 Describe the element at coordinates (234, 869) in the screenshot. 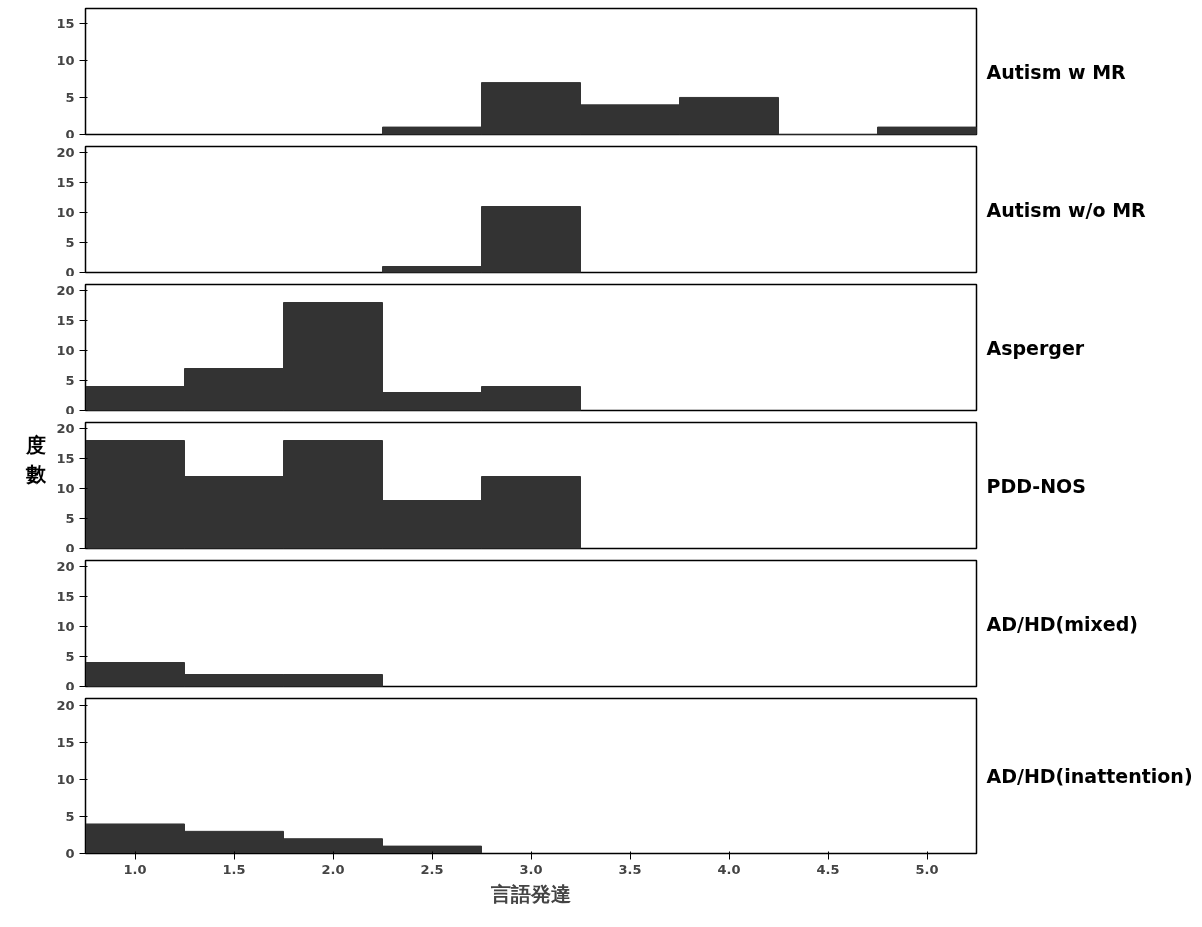

I see `x-tick-label: 1.5` at that location.